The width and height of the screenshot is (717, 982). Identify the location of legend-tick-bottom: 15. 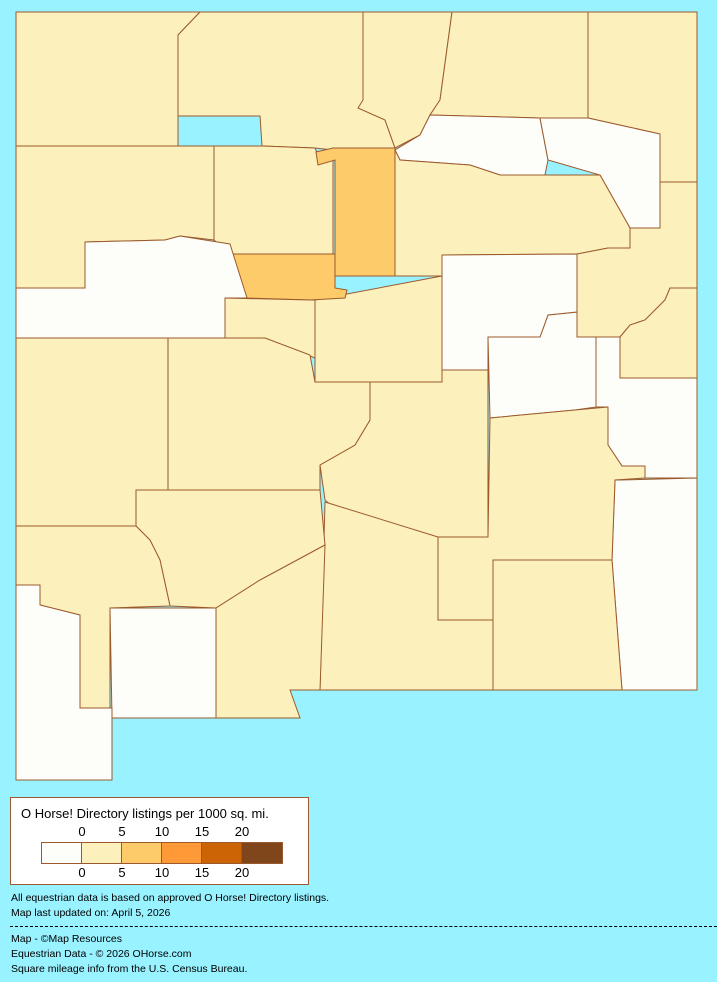
(202, 872).